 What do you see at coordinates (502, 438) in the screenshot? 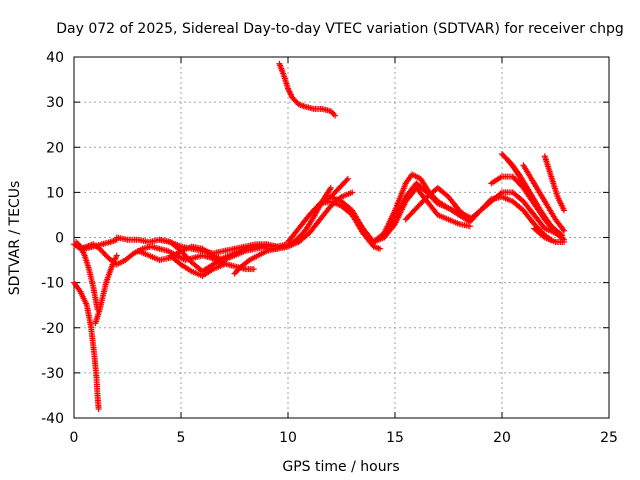
I see `x-tick-label: 20` at bounding box center [502, 438].